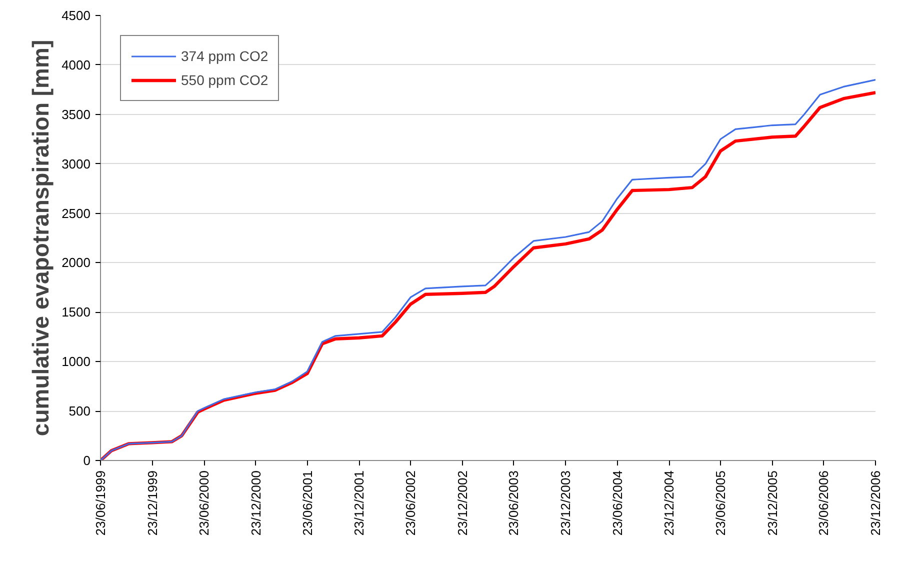  What do you see at coordinates (76, 64) in the screenshot?
I see `y-tick-label: 4000` at bounding box center [76, 64].